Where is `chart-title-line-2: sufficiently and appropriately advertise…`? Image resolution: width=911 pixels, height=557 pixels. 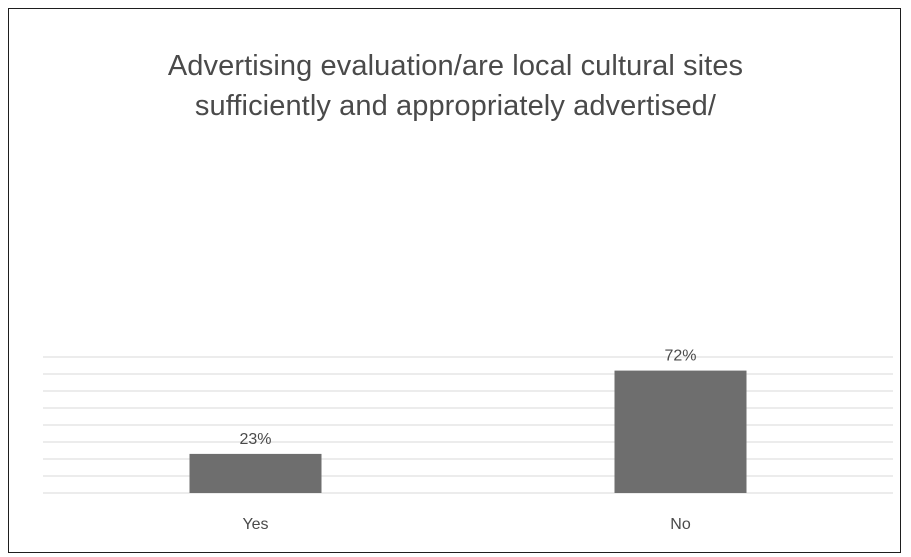
chart-title-line-2: sufficiently and appropriately advertise… is located at coordinates (455, 106).